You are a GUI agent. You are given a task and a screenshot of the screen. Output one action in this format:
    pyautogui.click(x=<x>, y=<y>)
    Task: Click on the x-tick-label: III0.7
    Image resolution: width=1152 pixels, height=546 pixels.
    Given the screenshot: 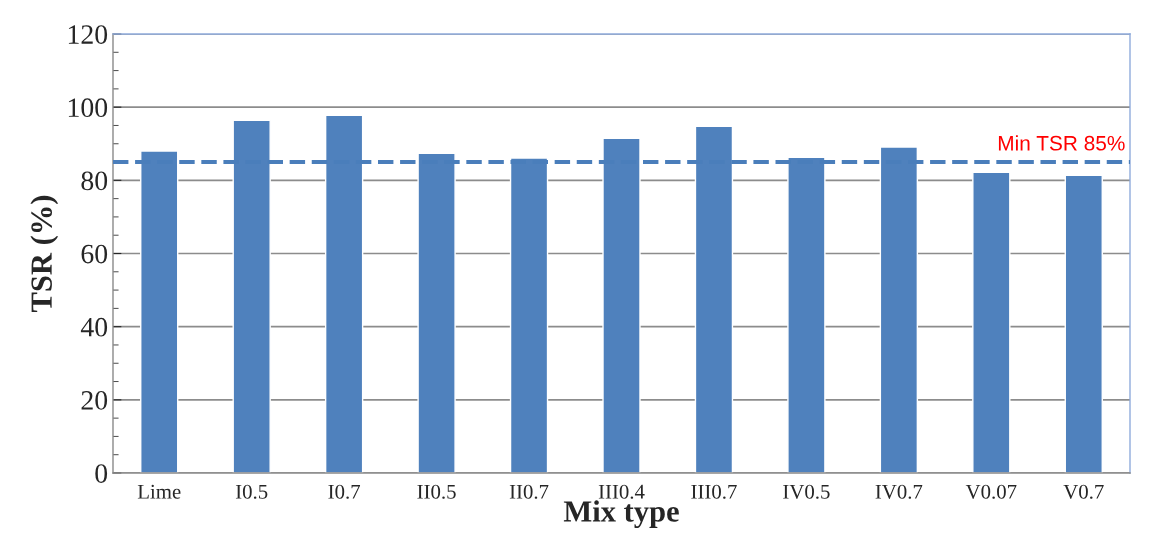 What is the action you would take?
    pyautogui.click(x=714, y=491)
    